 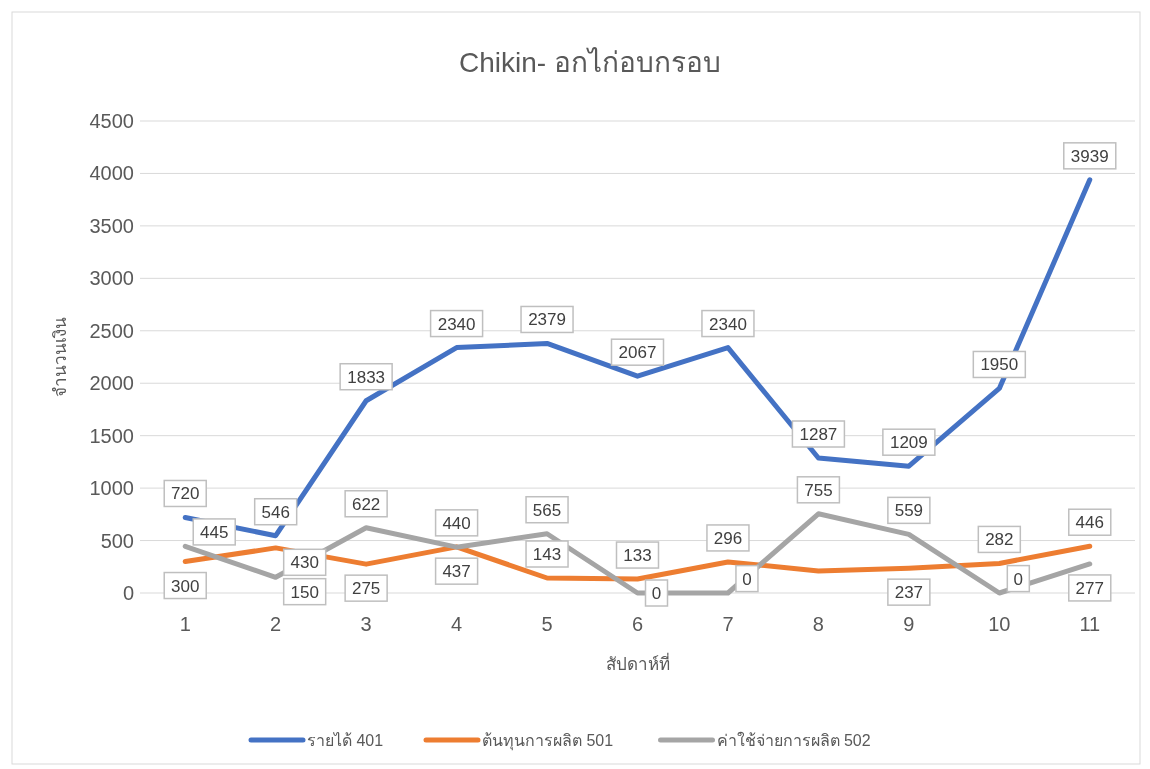 What do you see at coordinates (185, 494) in the screenshot?
I see `data-label: 720` at bounding box center [185, 494].